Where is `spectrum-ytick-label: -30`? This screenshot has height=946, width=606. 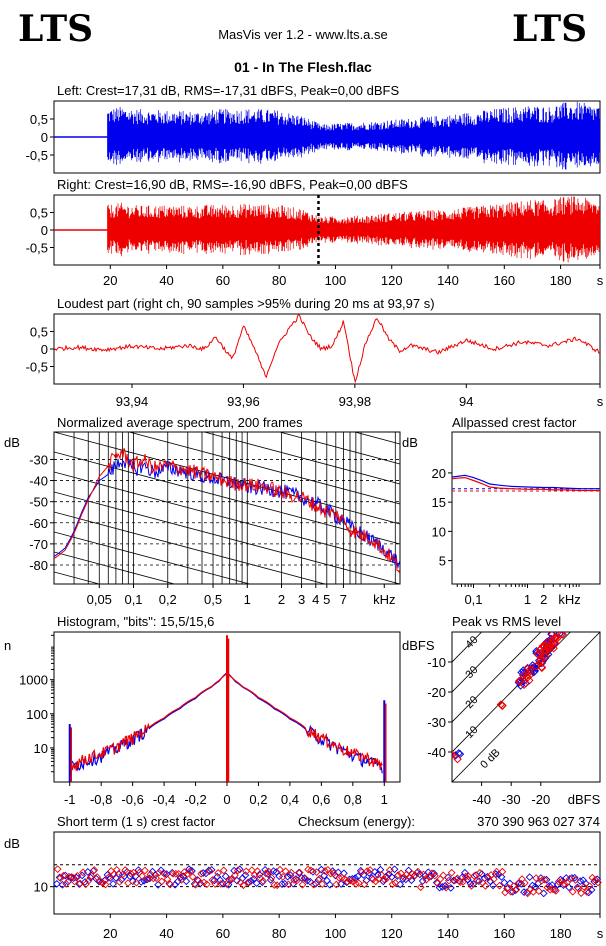 spectrum-ytick-label: -30 is located at coordinates (38, 459).